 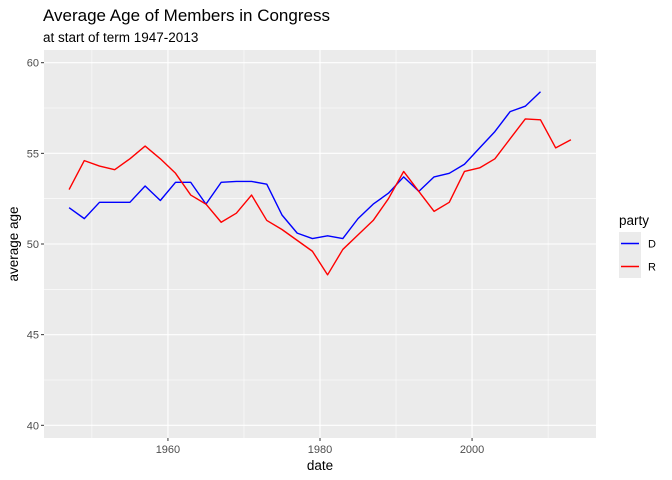 What do you see at coordinates (33, 426) in the screenshot?
I see `y-tick-label: 40` at bounding box center [33, 426].